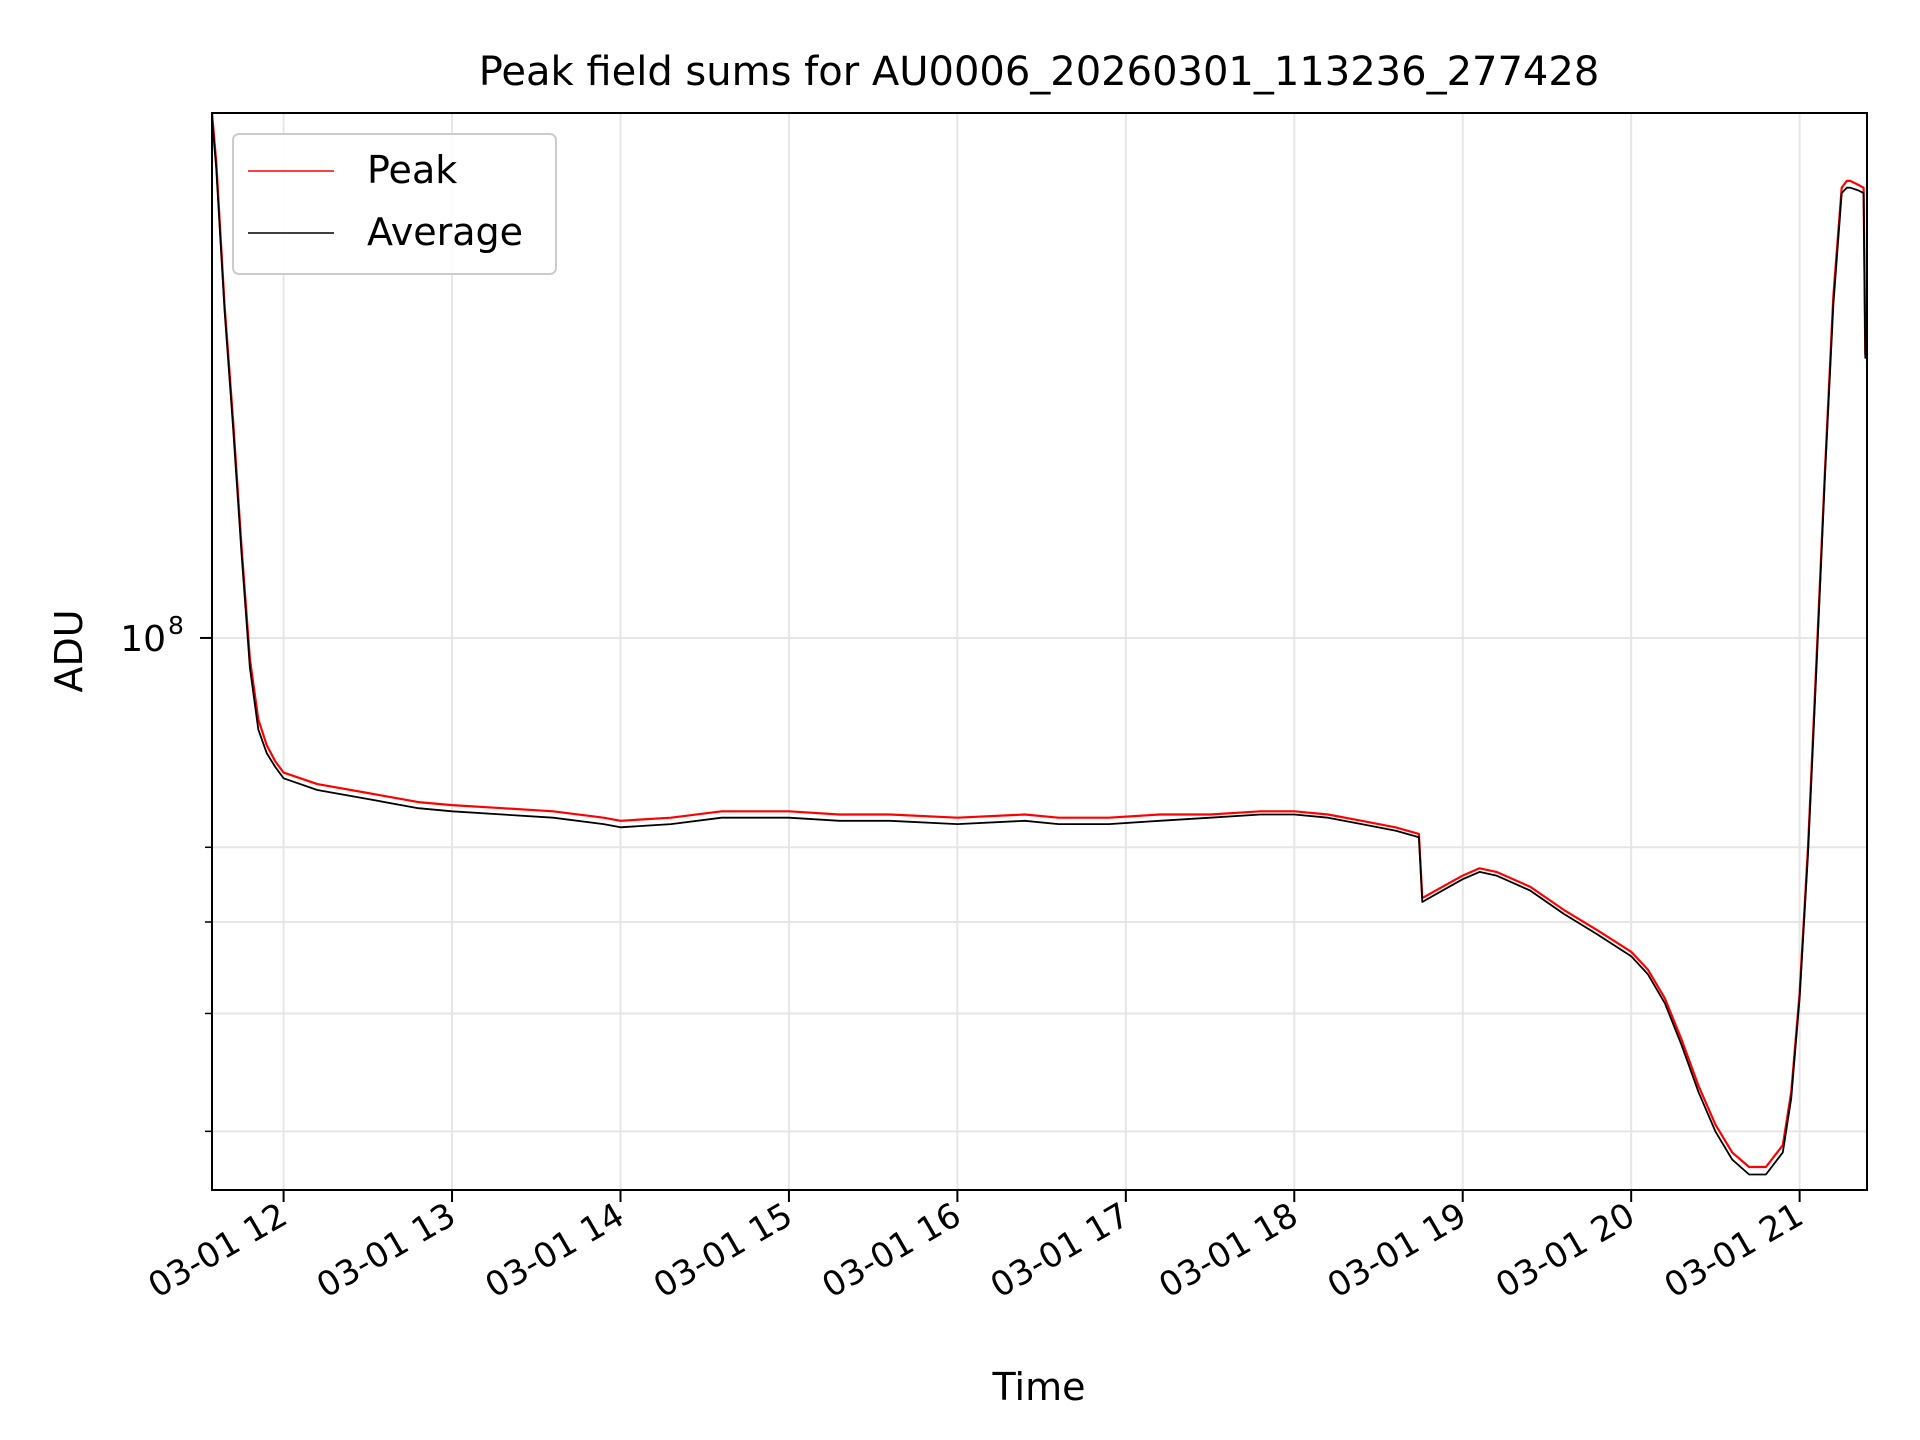  Describe the element at coordinates (412, 170) in the screenshot. I see `legend-peak-label: Peak` at that location.